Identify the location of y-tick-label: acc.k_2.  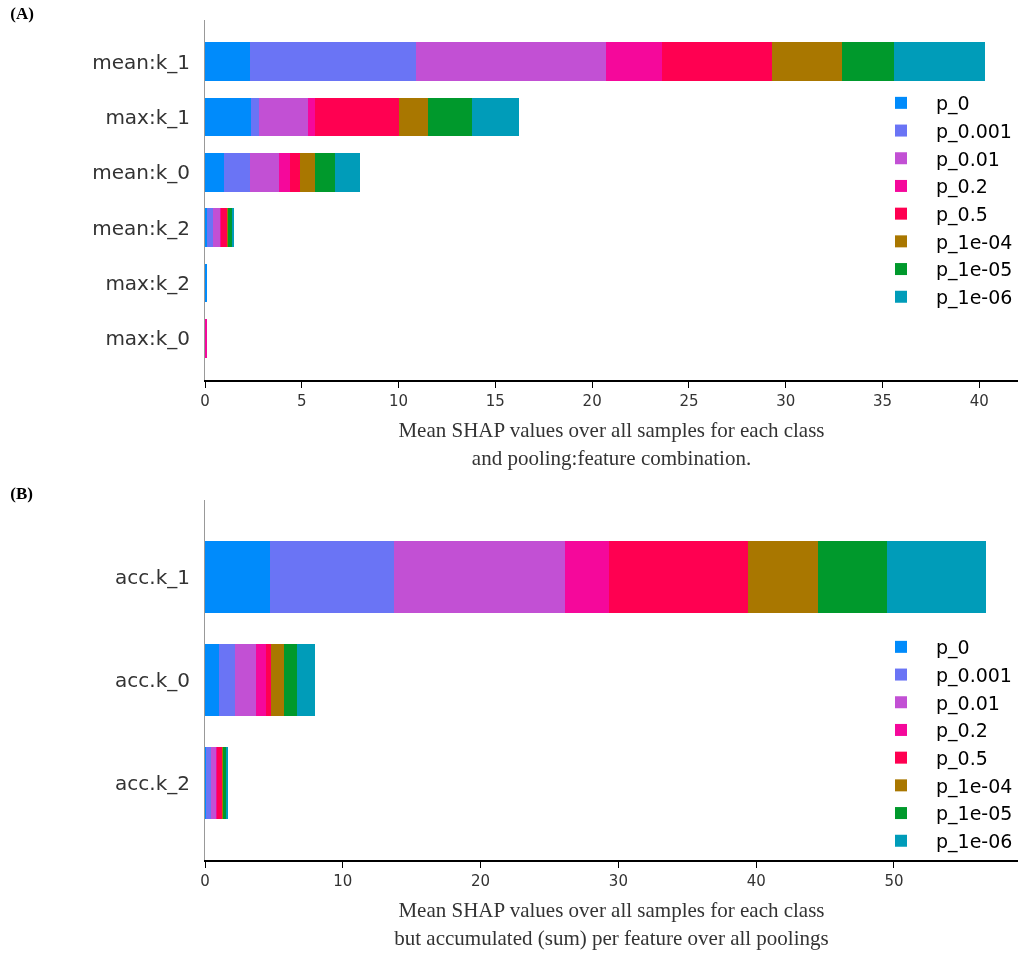
(152, 782).